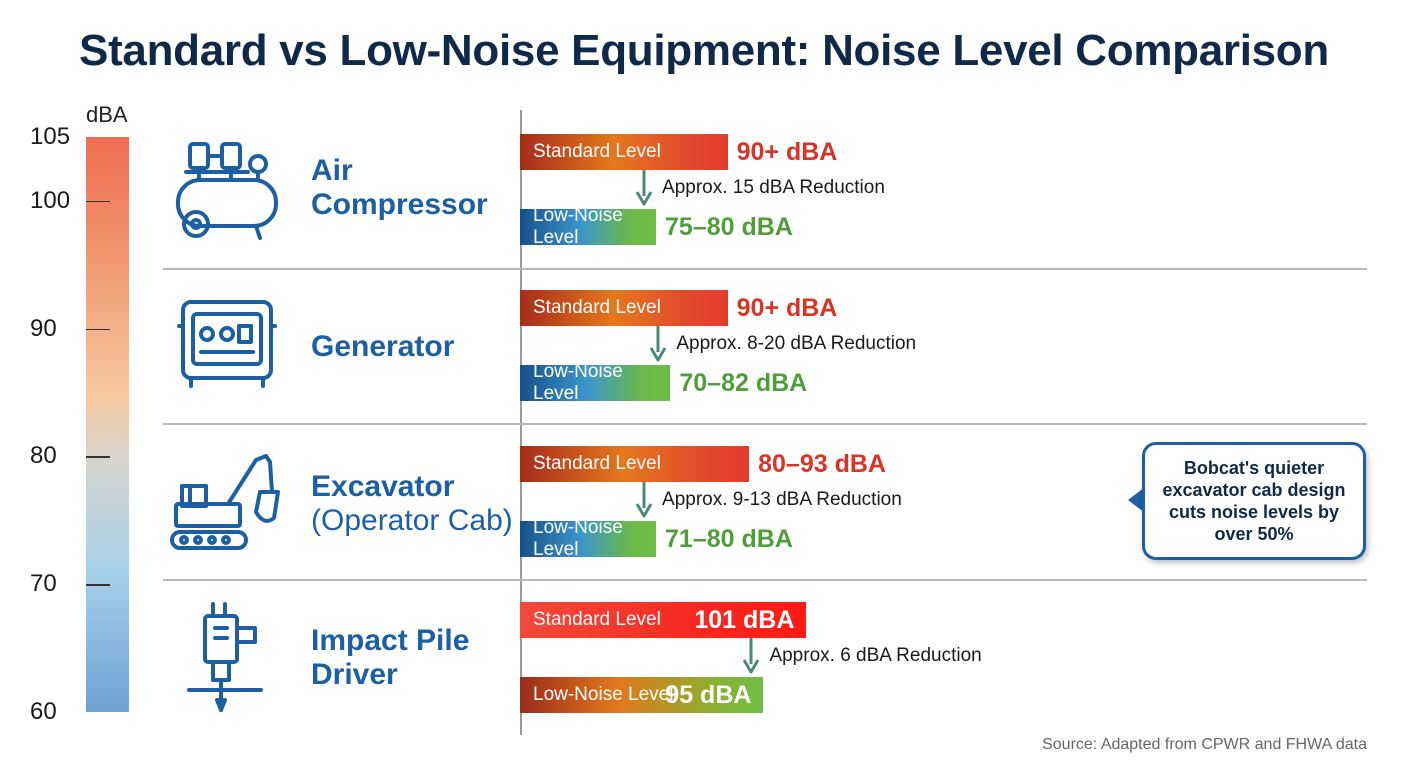 This screenshot has height=768, width=1408. What do you see at coordinates (227, 344) in the screenshot?
I see `generator-icon` at bounding box center [227, 344].